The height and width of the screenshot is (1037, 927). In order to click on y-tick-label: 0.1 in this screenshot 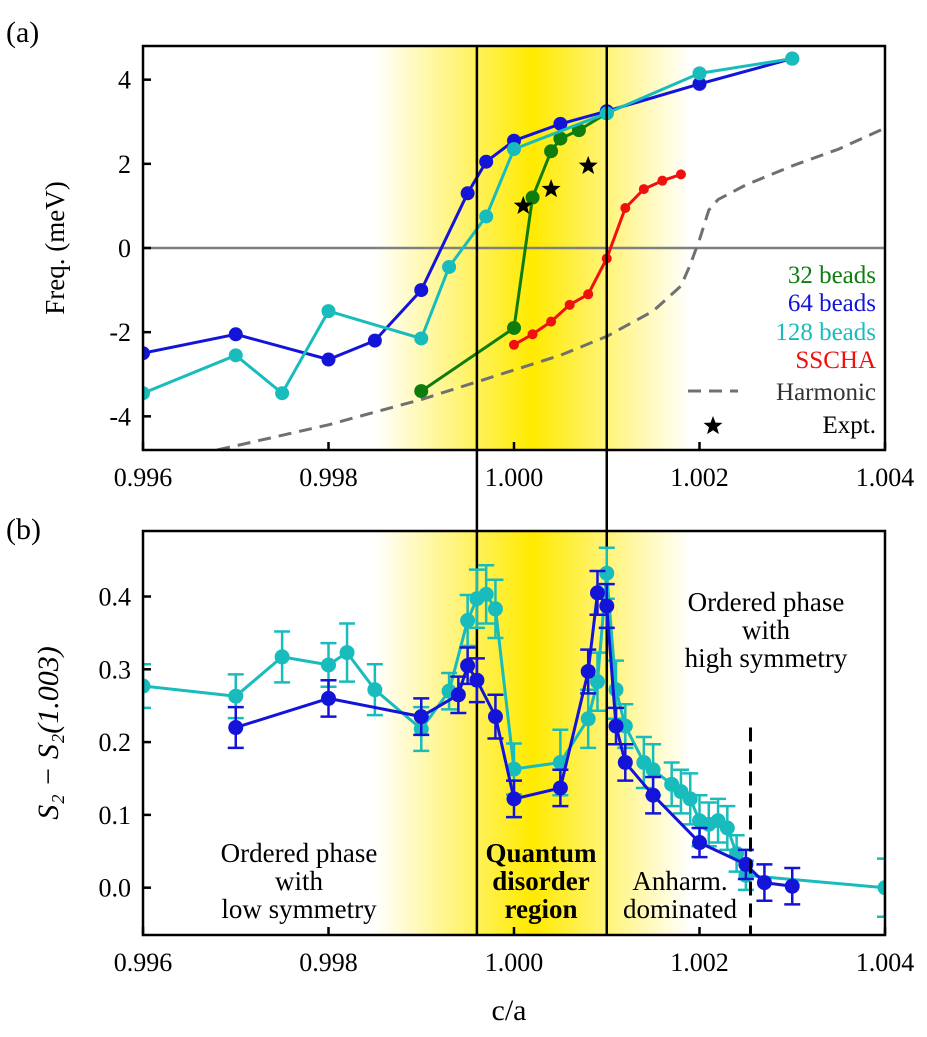, I will do `click(115, 815)`.